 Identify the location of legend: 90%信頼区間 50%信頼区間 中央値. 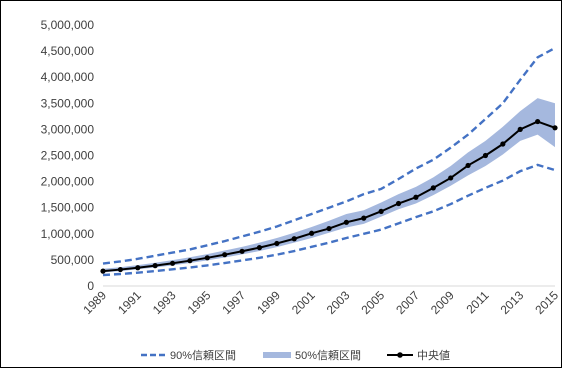
(295, 355).